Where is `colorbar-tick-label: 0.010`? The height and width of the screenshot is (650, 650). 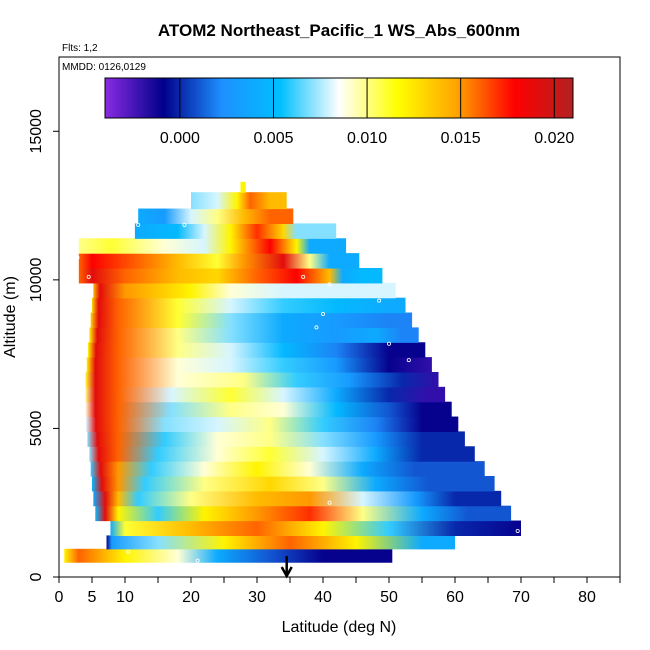 colorbar-tick-label: 0.010 is located at coordinates (367, 138).